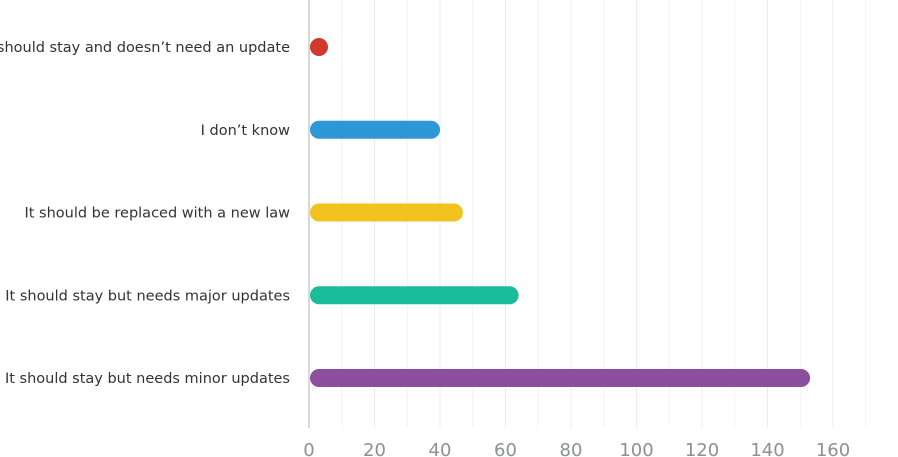 The image size is (898, 457). I want to click on x-tick-label: 20, so click(374, 448).